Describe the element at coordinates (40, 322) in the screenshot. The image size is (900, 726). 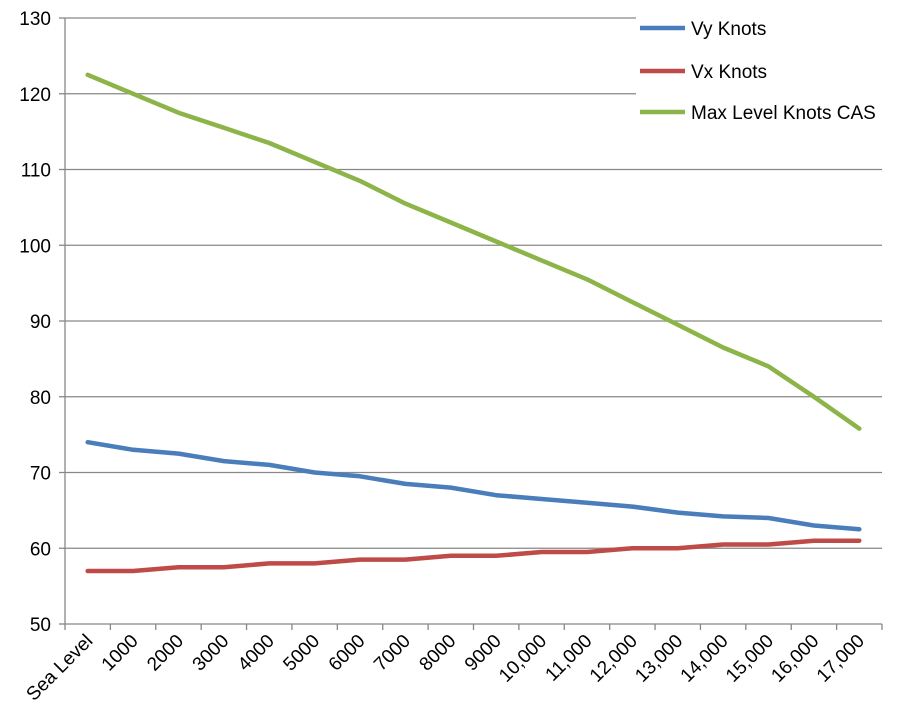
I see `y-tick-label: 90` at that location.